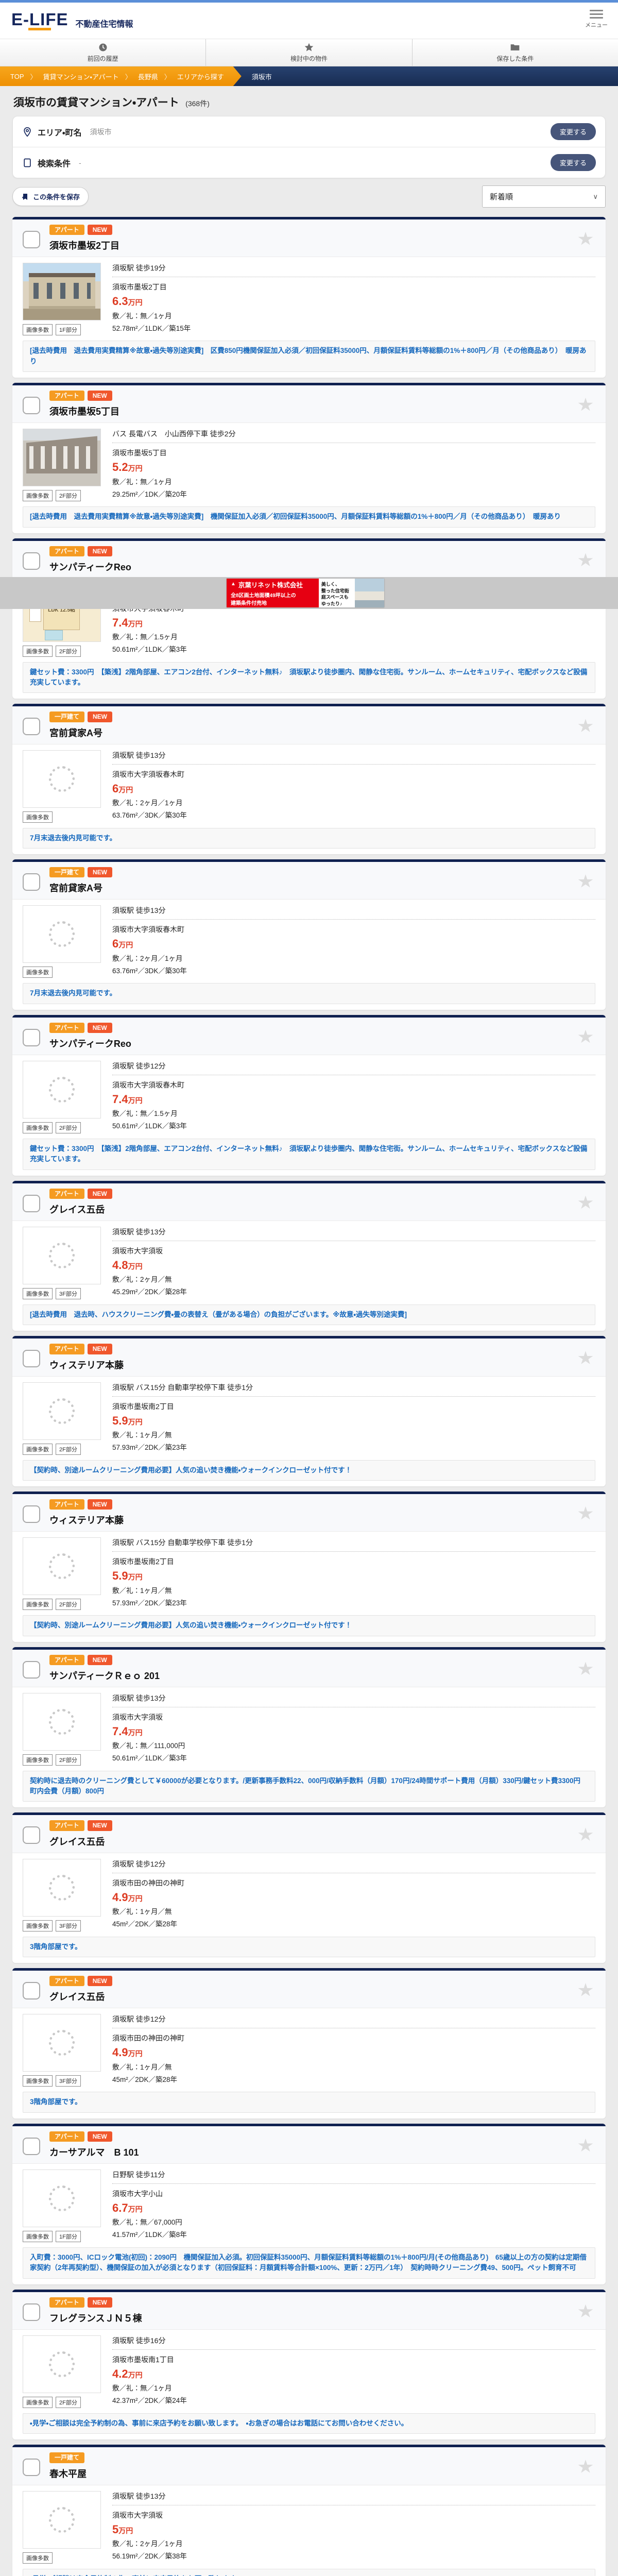  I want to click on breadcrumb-links: TOP 〉 賃貸マンション・アパート 〉 長野県 〉 エリアから探す, so click(121, 76).